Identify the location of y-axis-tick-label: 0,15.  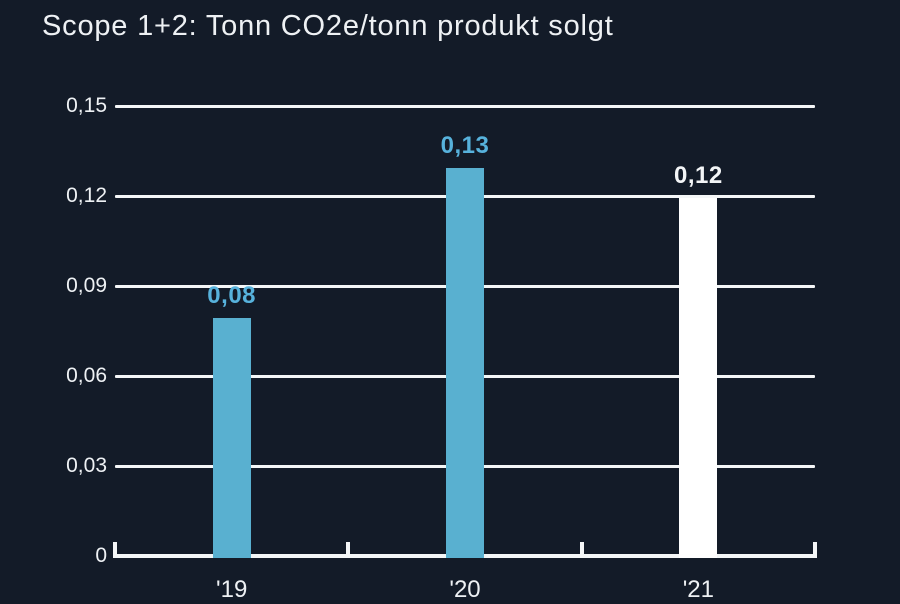
(86, 105).